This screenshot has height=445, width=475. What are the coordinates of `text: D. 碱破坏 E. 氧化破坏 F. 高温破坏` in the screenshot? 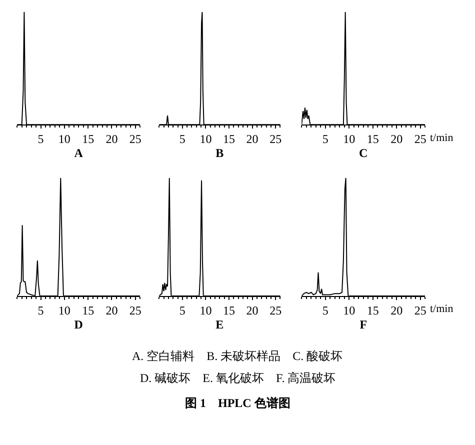 It's located at (238, 378).